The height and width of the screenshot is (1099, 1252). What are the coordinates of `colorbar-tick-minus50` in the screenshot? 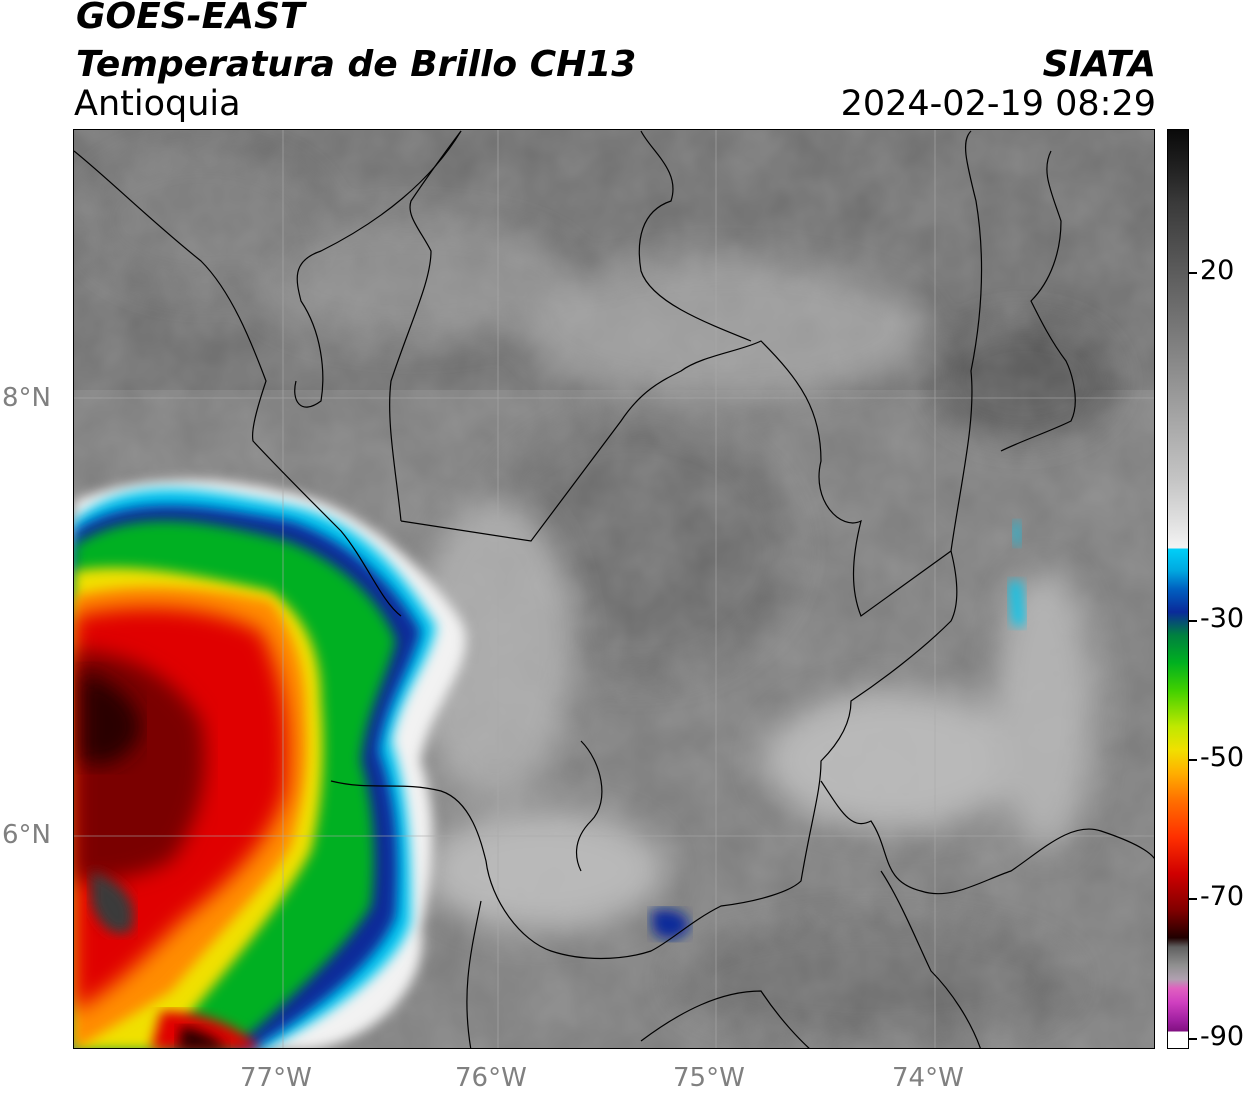 It's located at (1193, 760).